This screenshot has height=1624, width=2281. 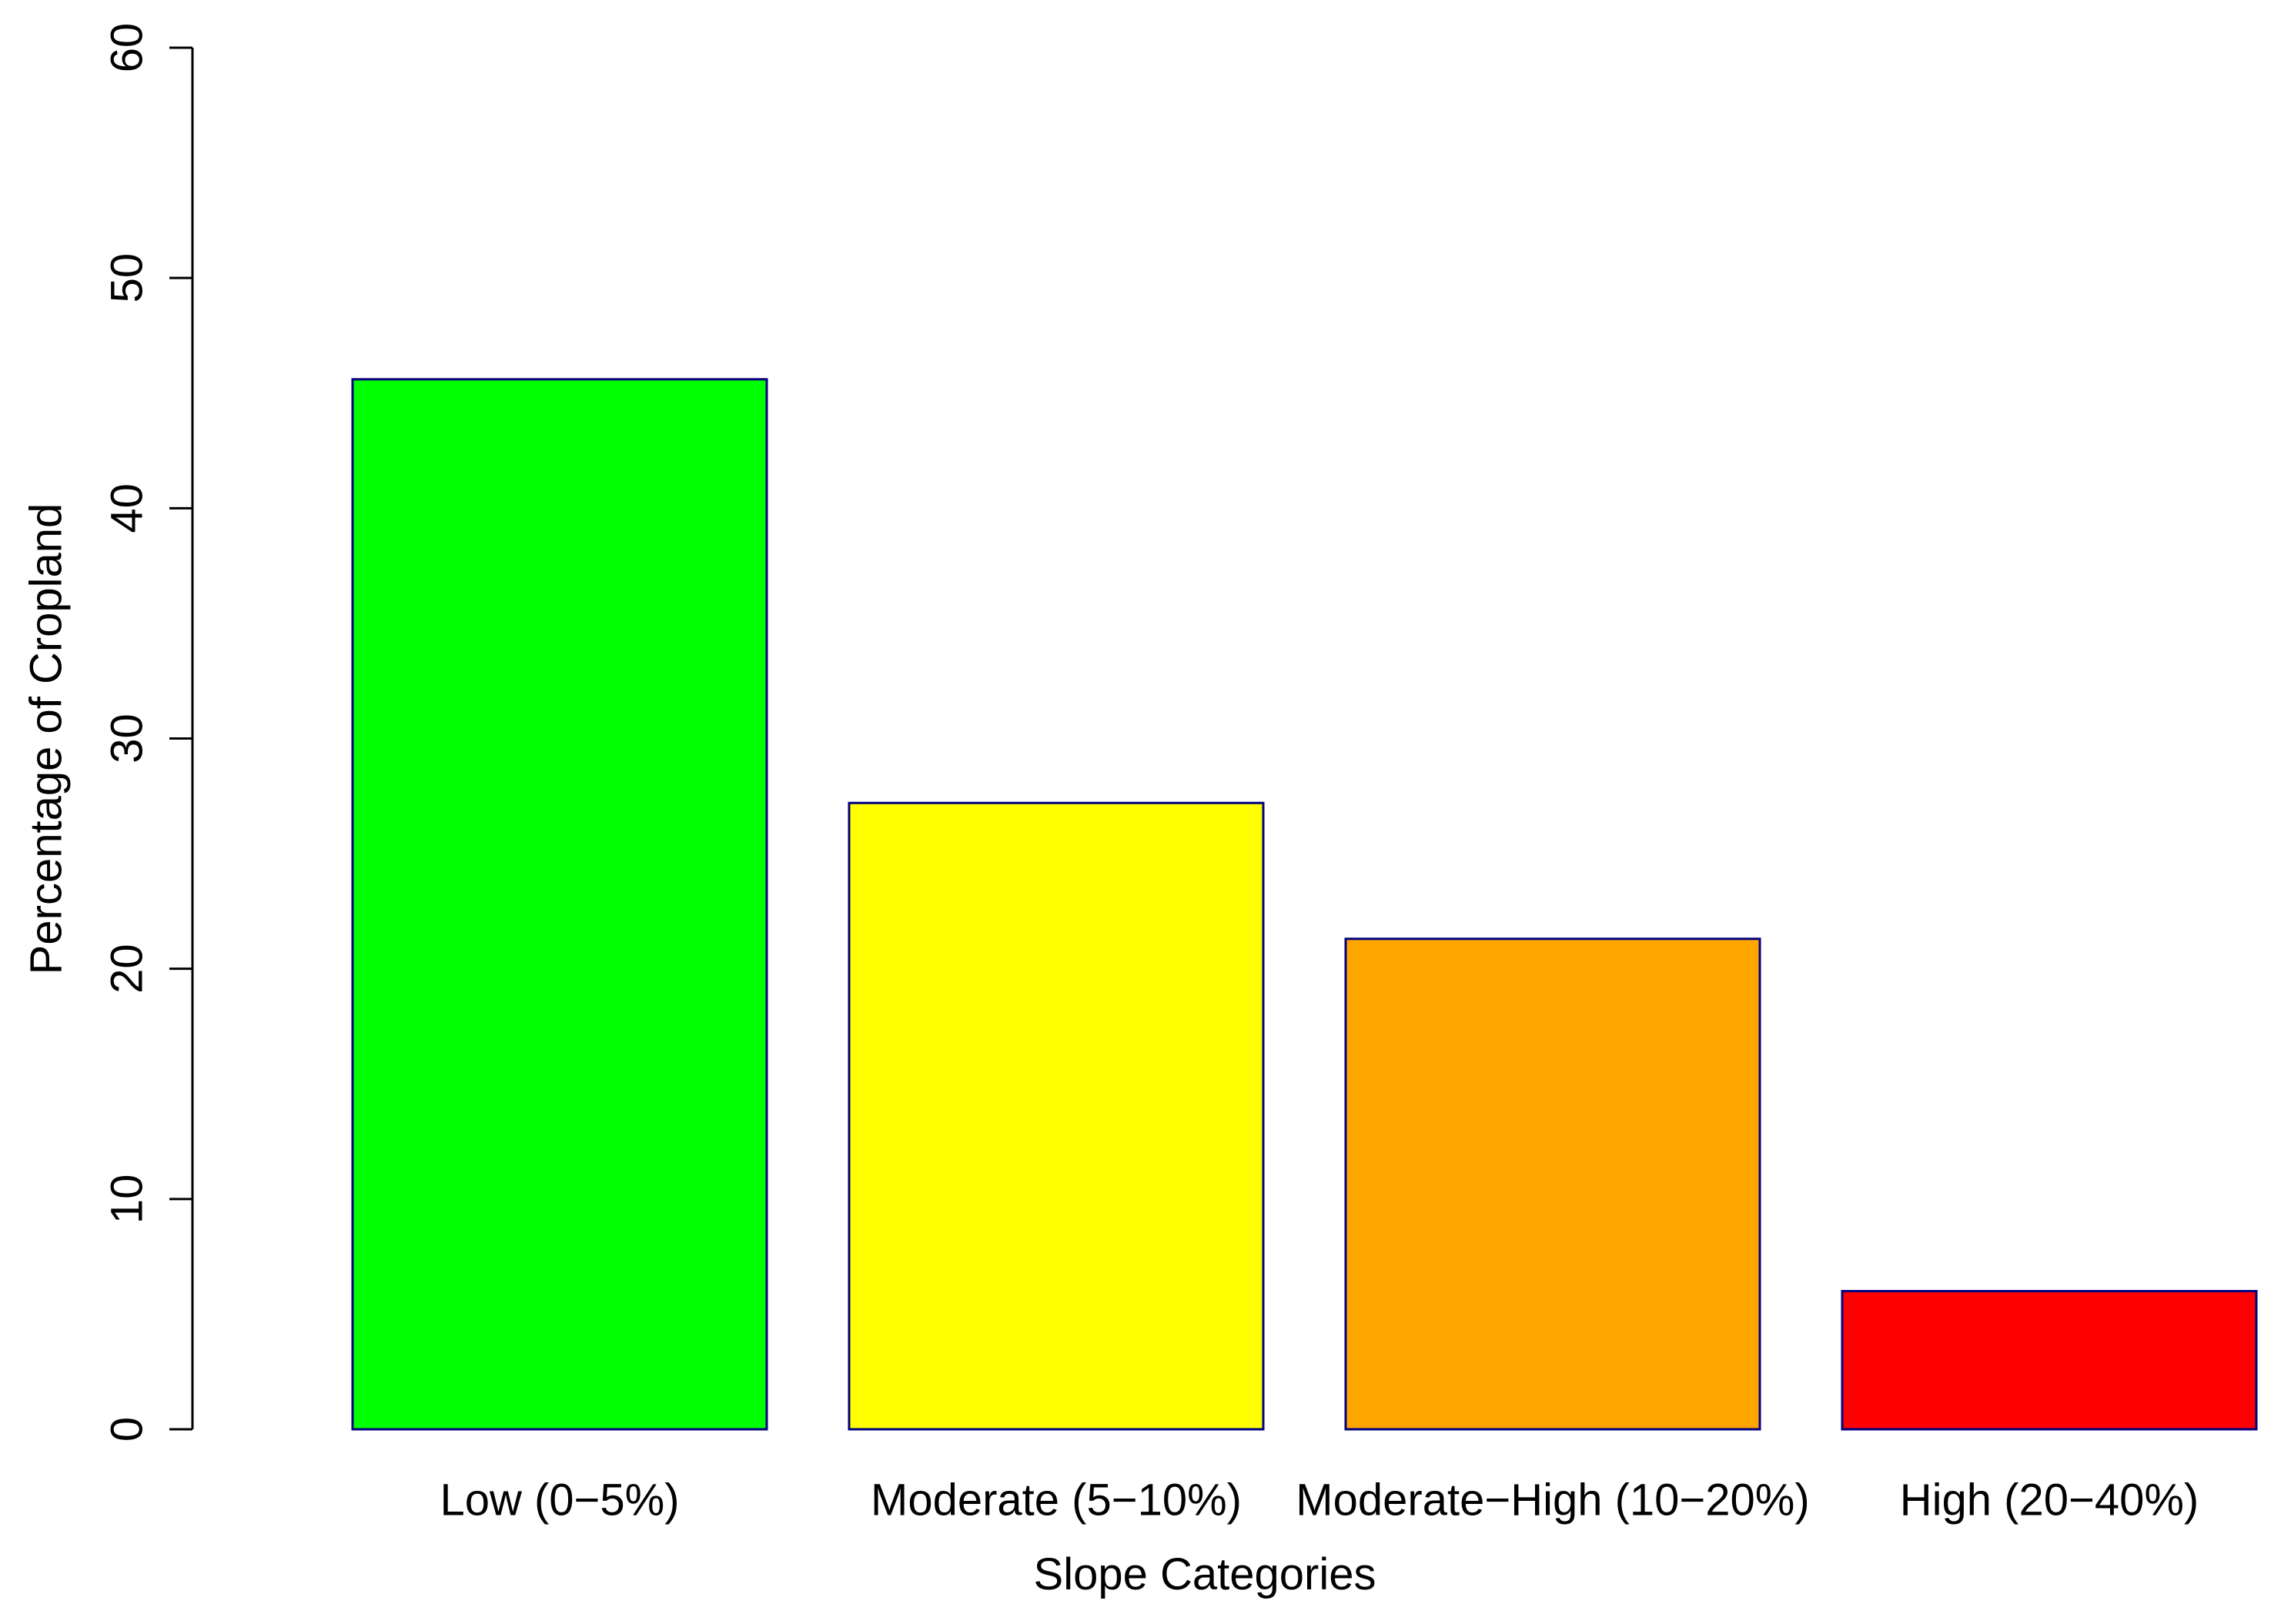 I want to click on y-tick-label: 10, so click(x=127, y=1200).